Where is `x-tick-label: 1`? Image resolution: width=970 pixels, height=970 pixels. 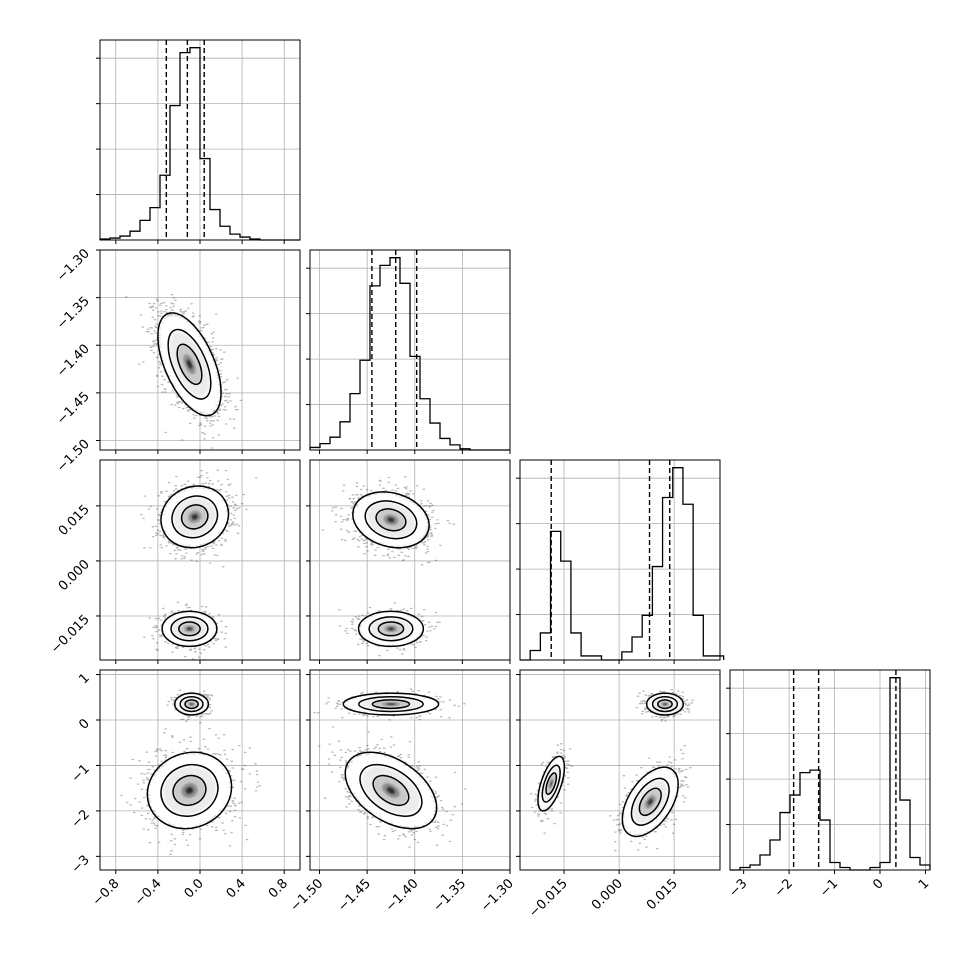
x-tick-label: 1 is located at coordinates (924, 884).